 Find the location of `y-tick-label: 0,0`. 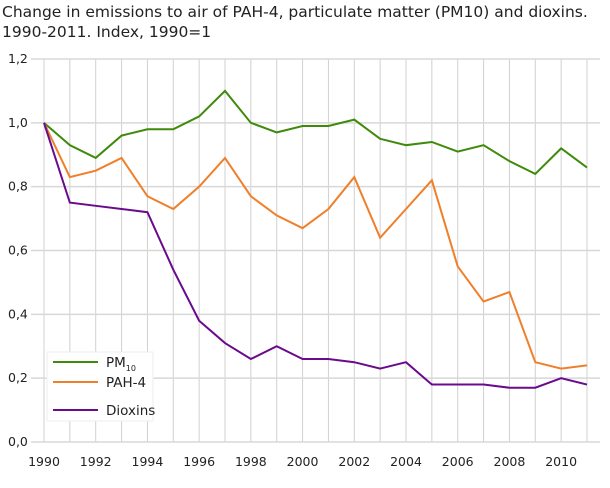

y-tick-label: 0,0 is located at coordinates (18, 441).